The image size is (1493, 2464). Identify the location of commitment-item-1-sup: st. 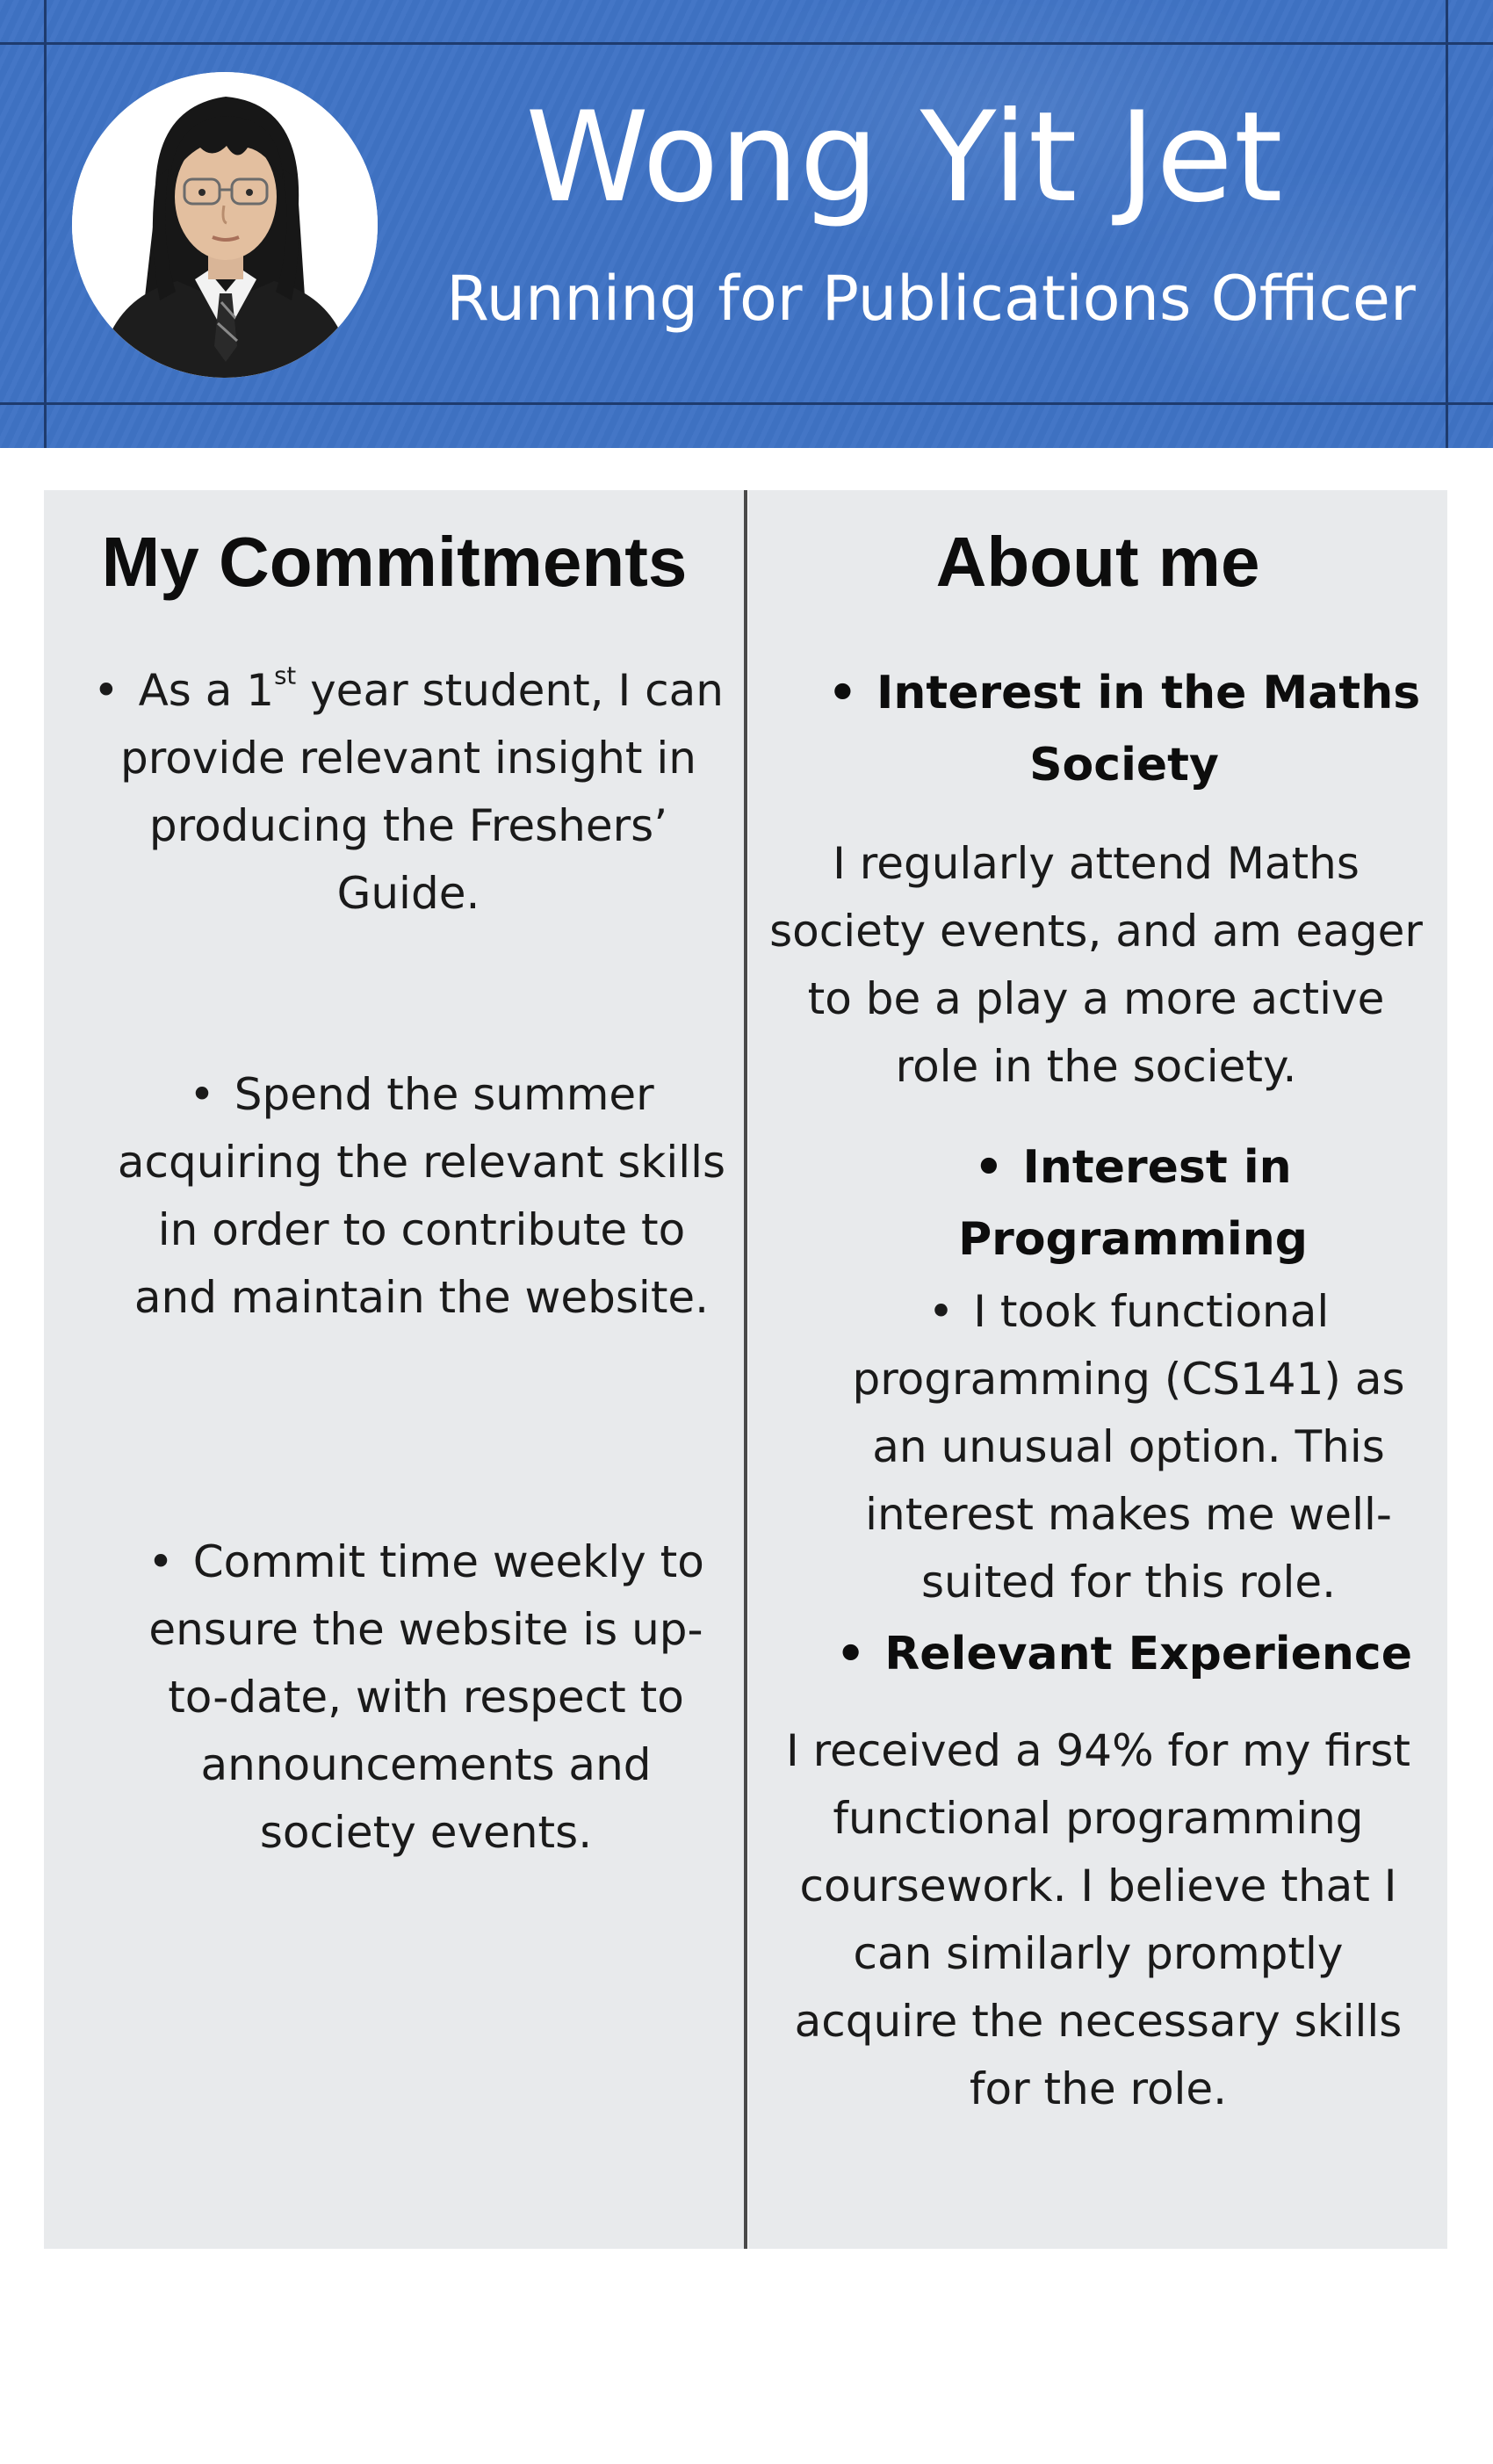
(286, 675).